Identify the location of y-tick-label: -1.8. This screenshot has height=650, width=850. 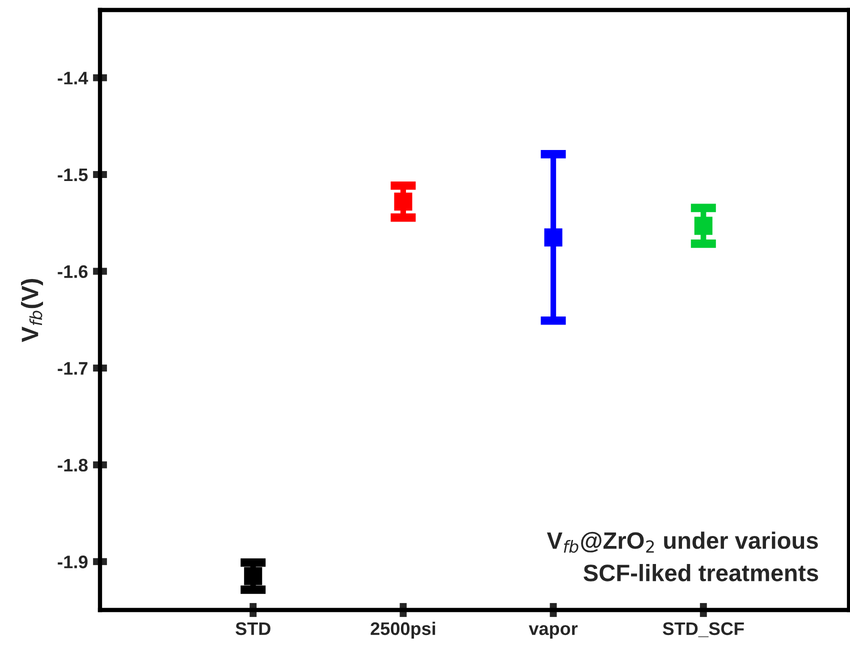
(73, 465).